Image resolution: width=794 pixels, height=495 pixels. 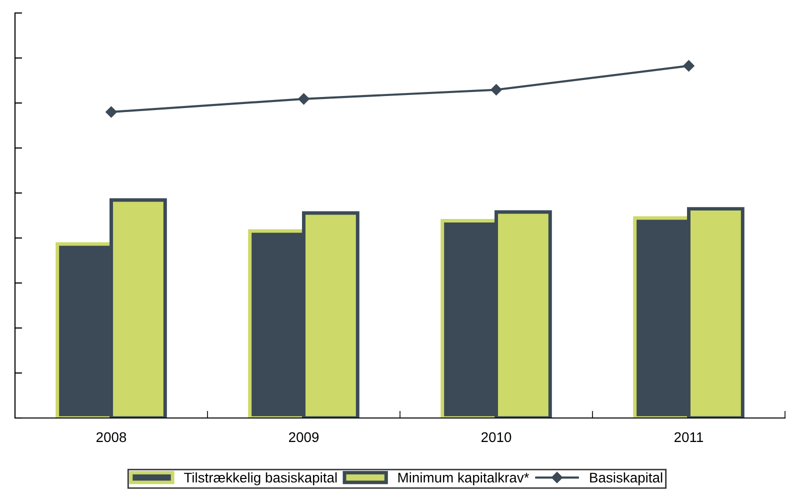 I want to click on x-tick-label: 2009, so click(x=304, y=437).